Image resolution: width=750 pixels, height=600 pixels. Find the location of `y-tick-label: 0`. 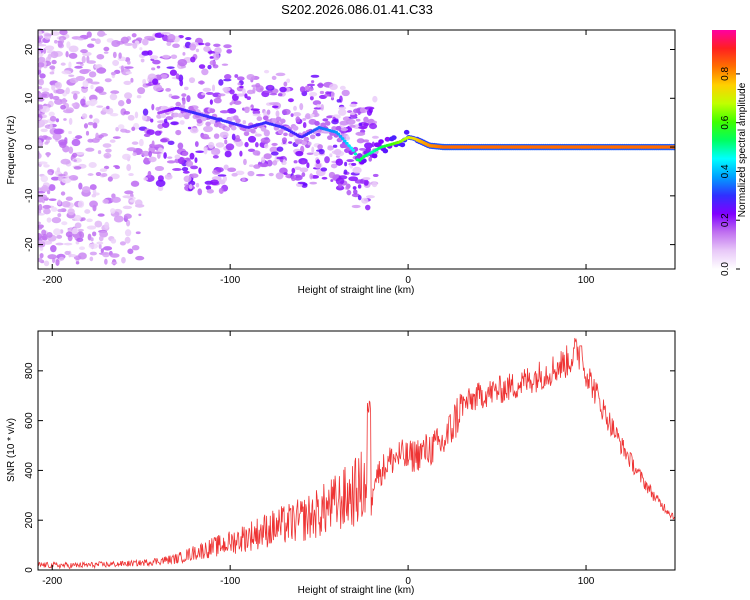

y-tick-label: 0 is located at coordinates (29, 570).